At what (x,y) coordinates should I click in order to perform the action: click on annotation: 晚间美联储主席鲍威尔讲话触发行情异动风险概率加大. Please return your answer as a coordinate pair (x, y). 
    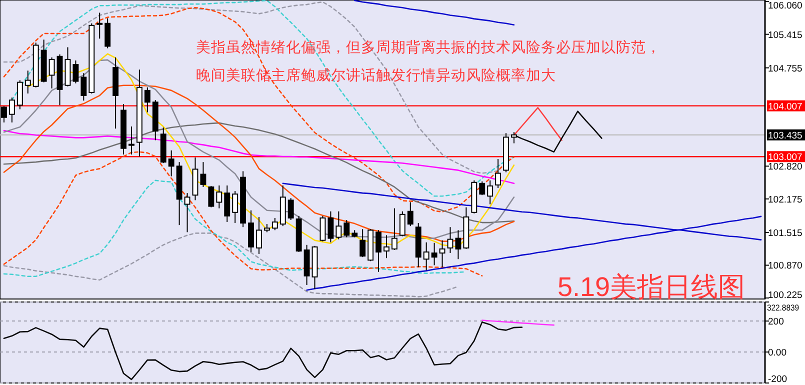
    Looking at the image, I should click on (376, 75).